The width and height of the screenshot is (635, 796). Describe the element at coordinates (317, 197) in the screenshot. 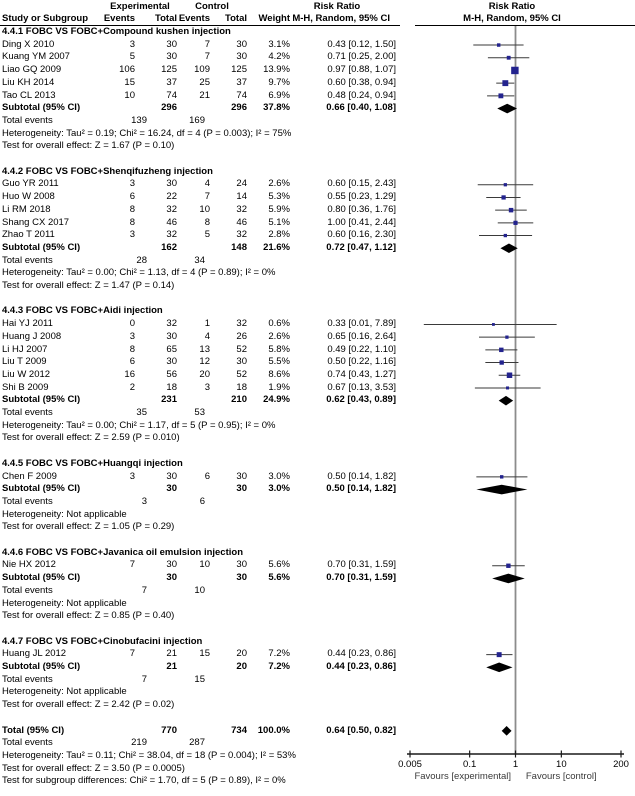

I see `study-row: Huo W 2008 6 22 7 14 5.3% 0.55 [0.23, 1.29]` at that location.